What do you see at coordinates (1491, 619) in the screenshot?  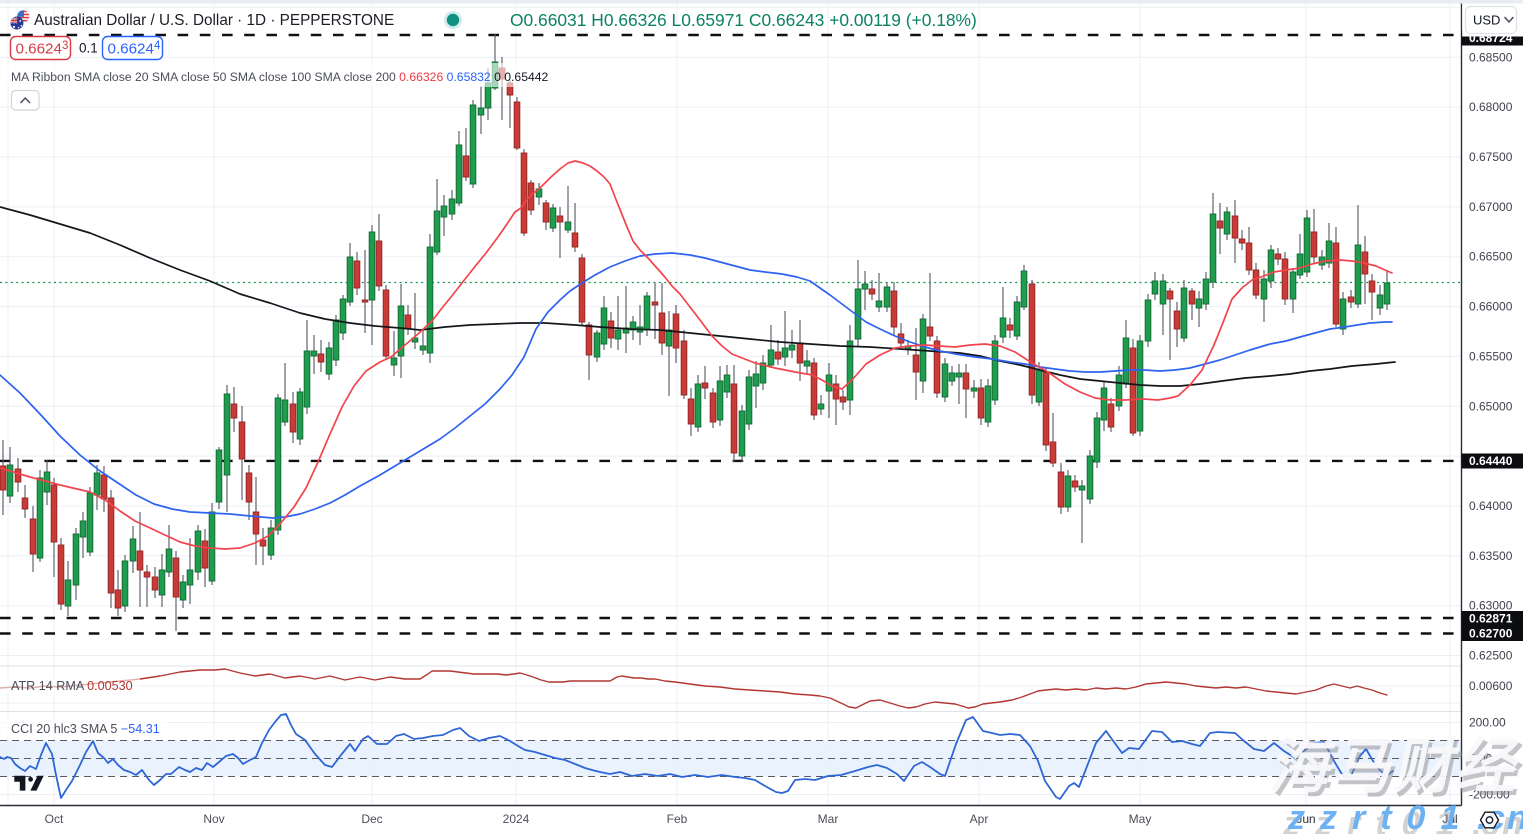 I see `svg-text: 0.62871` at bounding box center [1491, 619].